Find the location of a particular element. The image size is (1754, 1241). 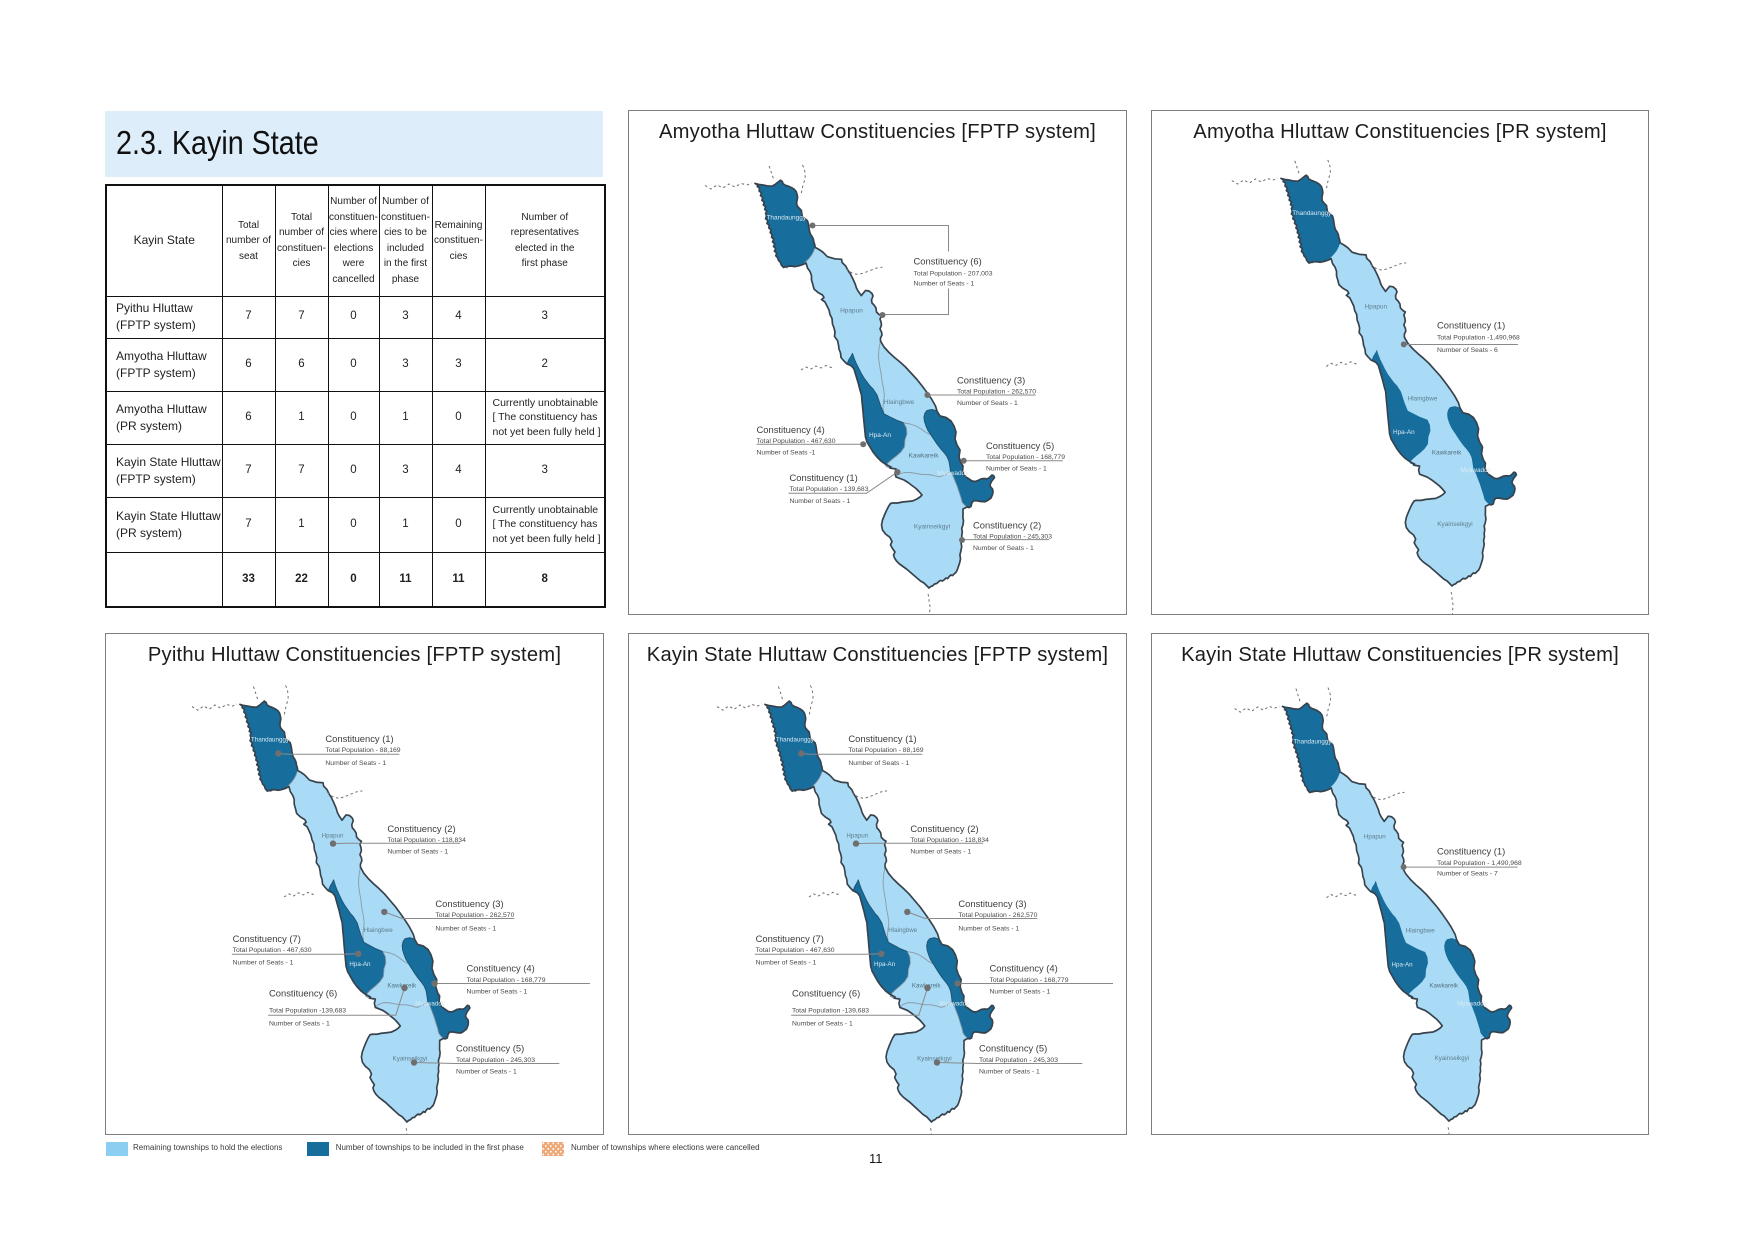

svg-text: Total Population - 88,169 is located at coordinates (362, 750).